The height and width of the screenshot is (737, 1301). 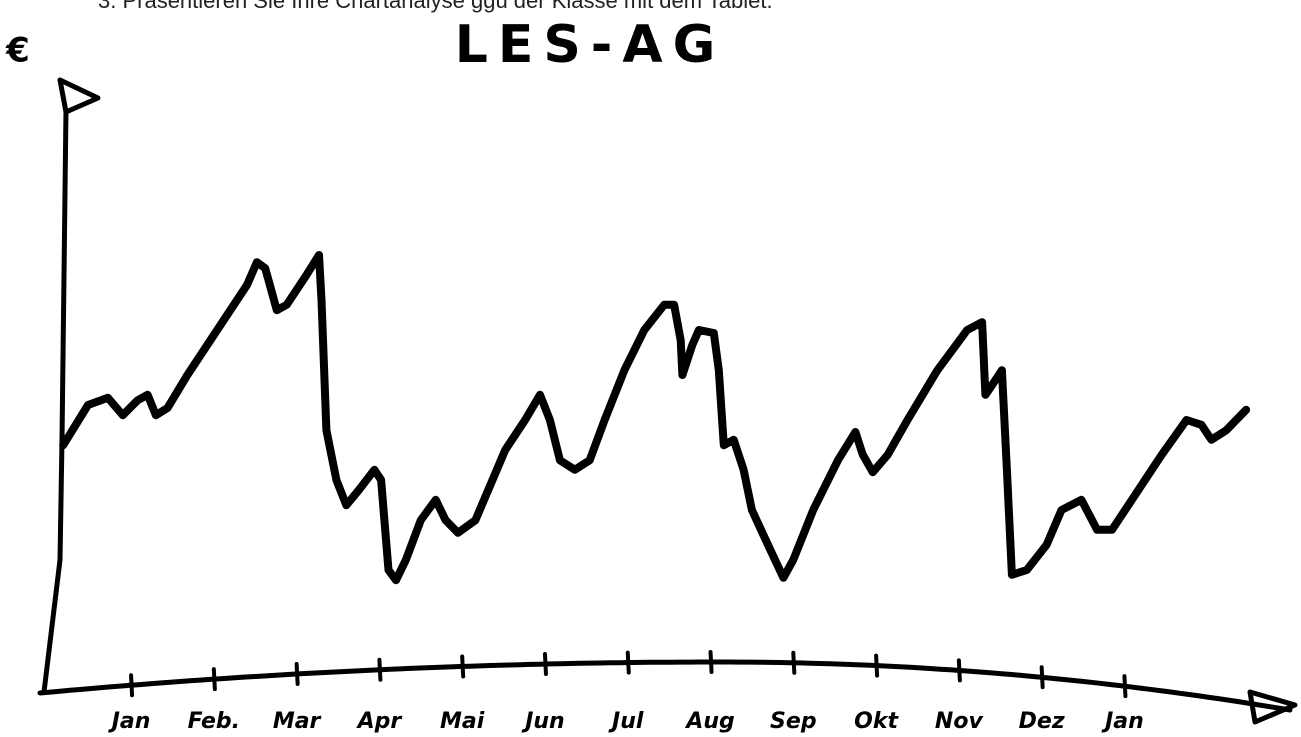 I want to click on x-tick-label: Aug, so click(x=709, y=721).